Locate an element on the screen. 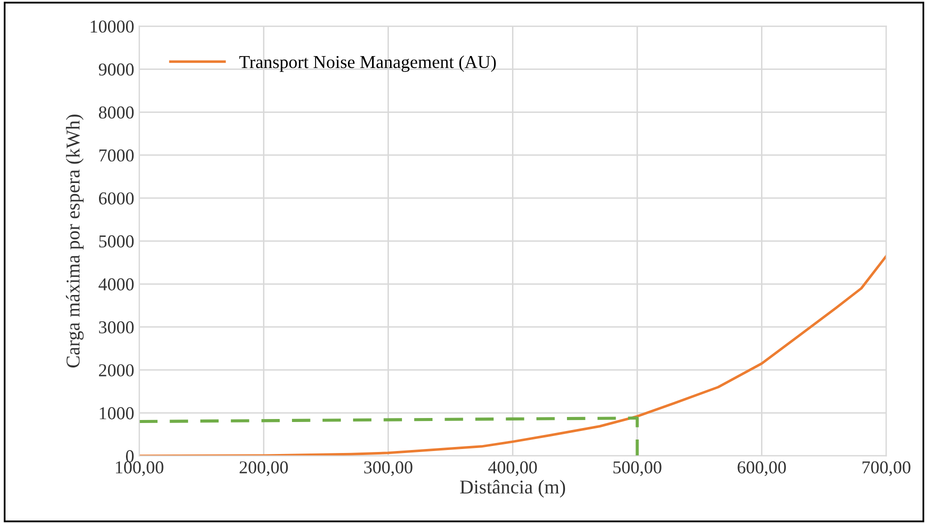 The height and width of the screenshot is (524, 928). y-tick-label: 9000 is located at coordinates (116, 69).